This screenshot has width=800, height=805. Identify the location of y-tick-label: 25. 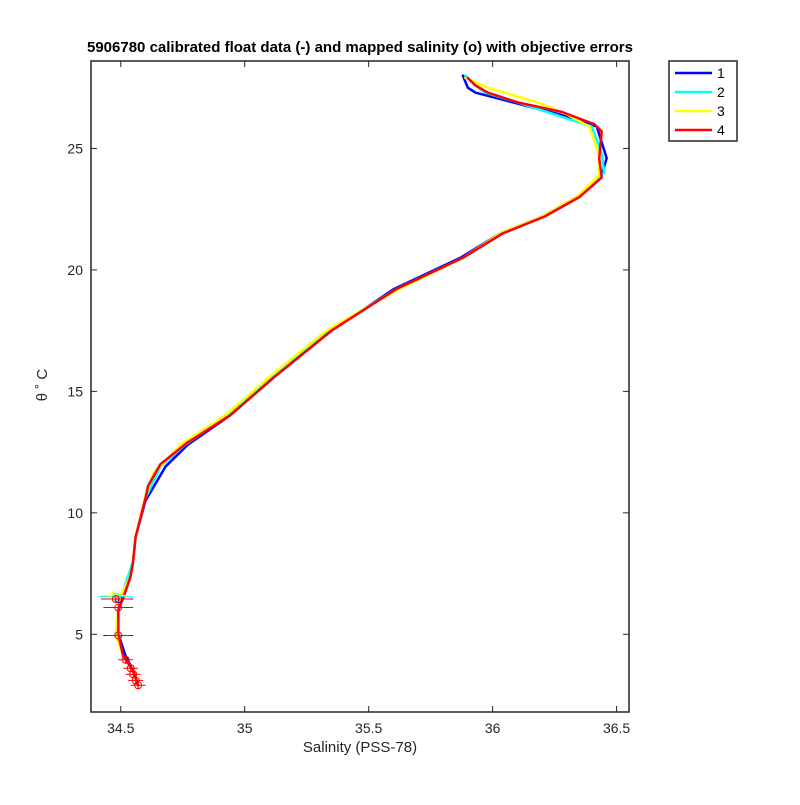
(75, 148).